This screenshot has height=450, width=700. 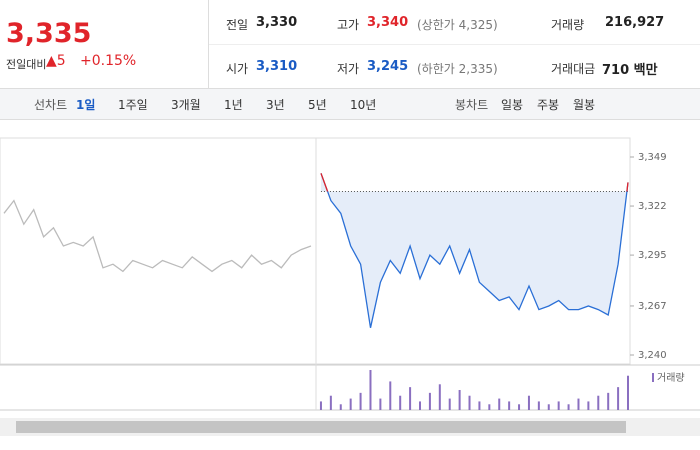 What do you see at coordinates (652, 306) in the screenshot?
I see `y-tick-label: 3,267` at bounding box center [652, 306].